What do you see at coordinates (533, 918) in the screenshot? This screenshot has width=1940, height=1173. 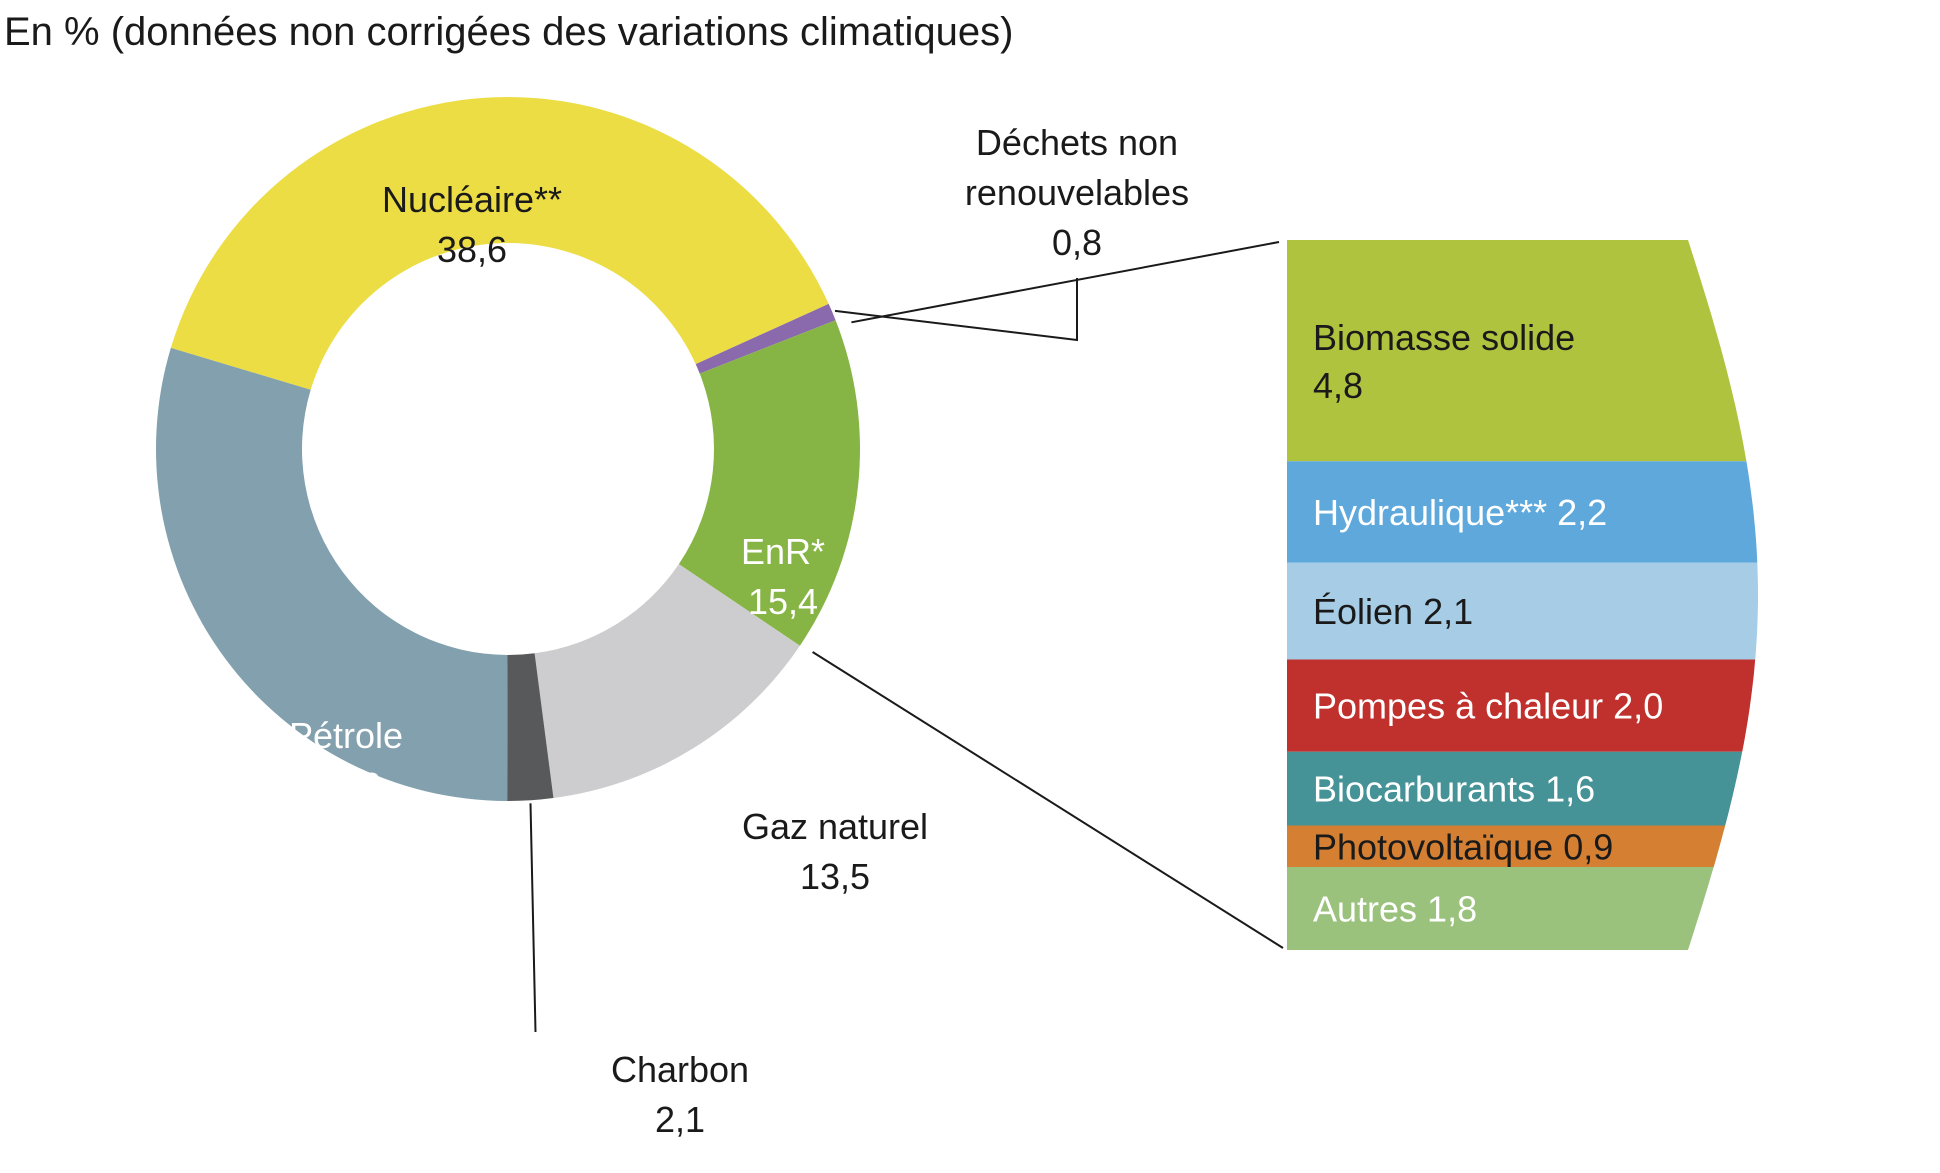 I see `charbon-leader-line` at bounding box center [533, 918].